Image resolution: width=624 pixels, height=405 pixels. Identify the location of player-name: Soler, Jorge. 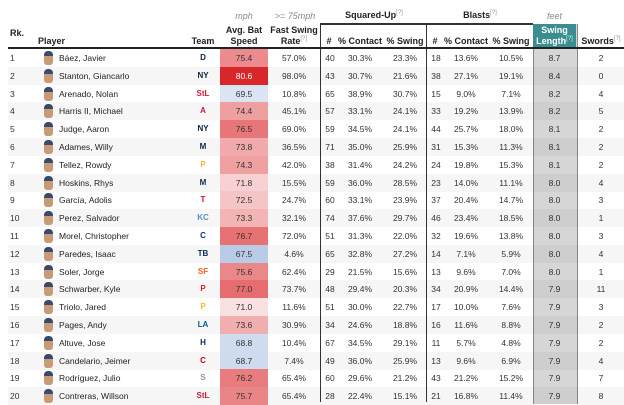
(82, 271).